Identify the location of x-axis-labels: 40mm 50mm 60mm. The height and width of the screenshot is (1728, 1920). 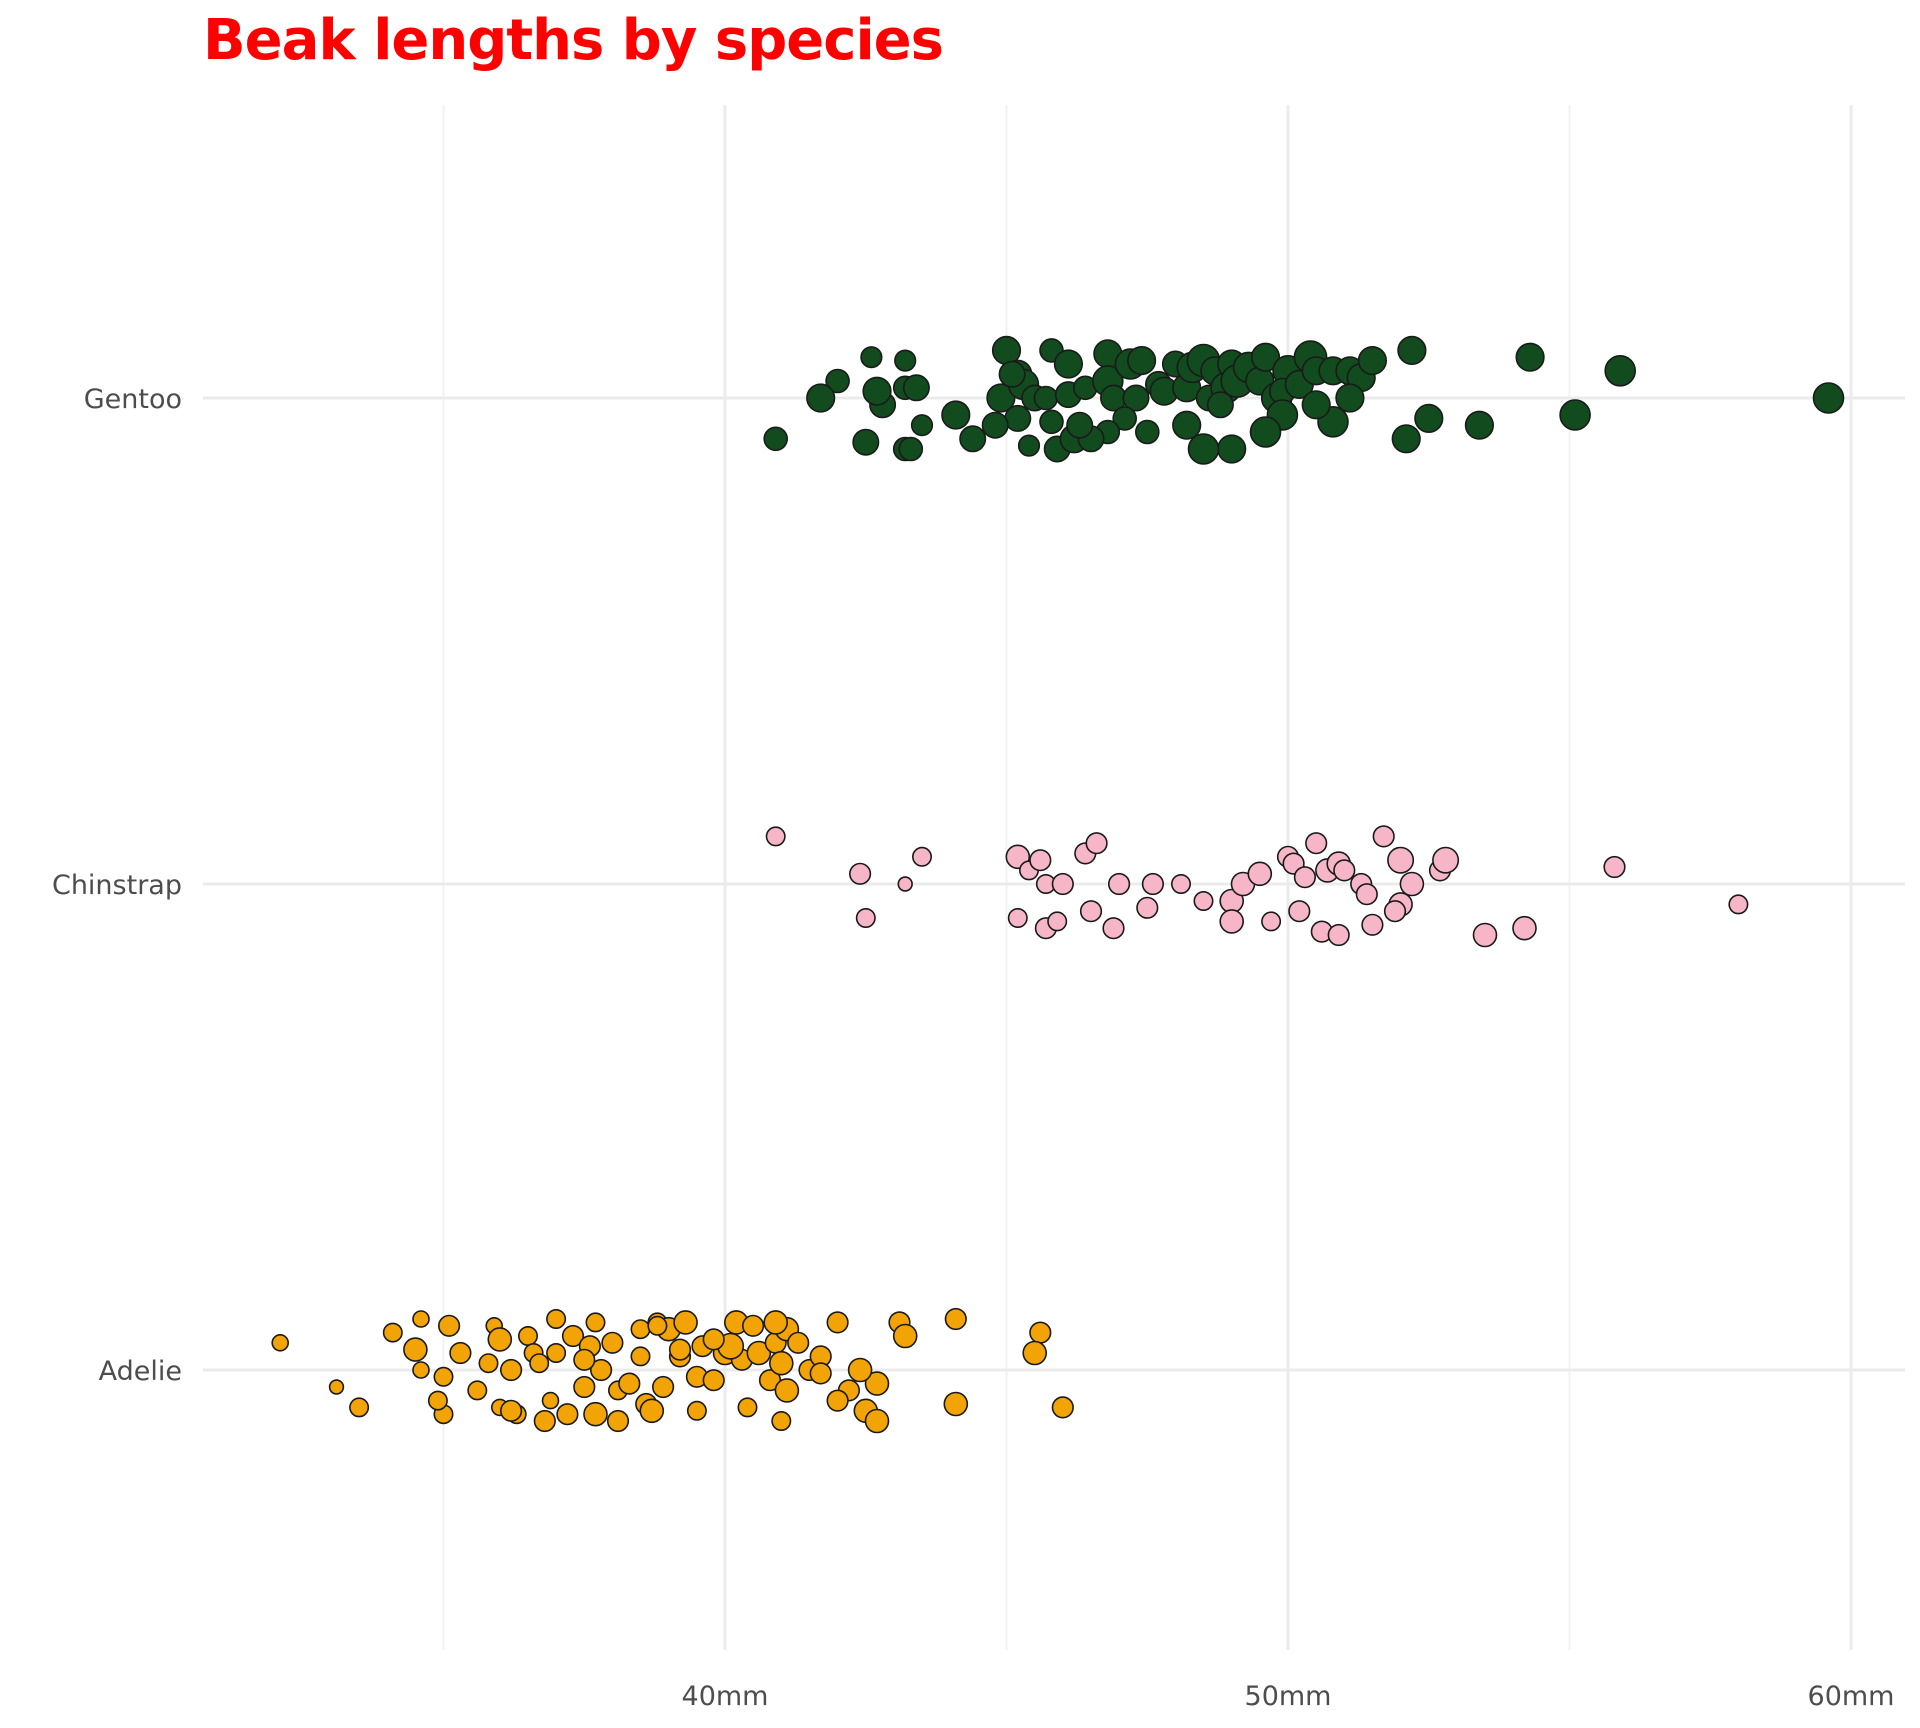
(1288, 1696).